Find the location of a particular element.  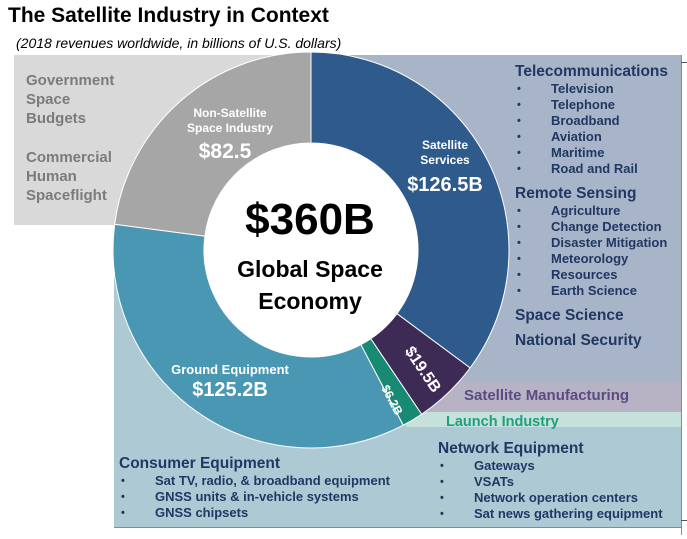

list-item: Earth Science is located at coordinates (591, 291).